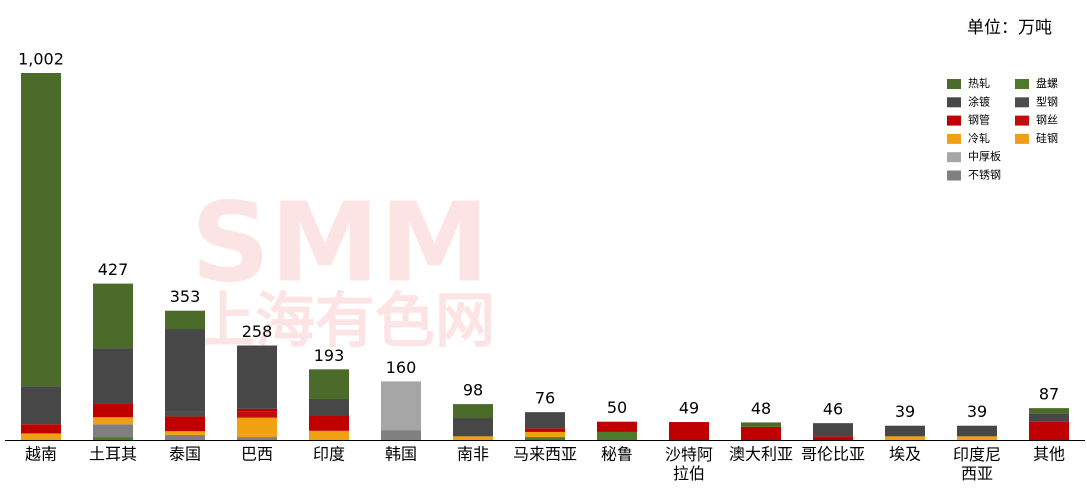 The width and height of the screenshot is (1087, 490). What do you see at coordinates (833, 454) in the screenshot?
I see `x-tick-label: 哥伦比亚` at bounding box center [833, 454].